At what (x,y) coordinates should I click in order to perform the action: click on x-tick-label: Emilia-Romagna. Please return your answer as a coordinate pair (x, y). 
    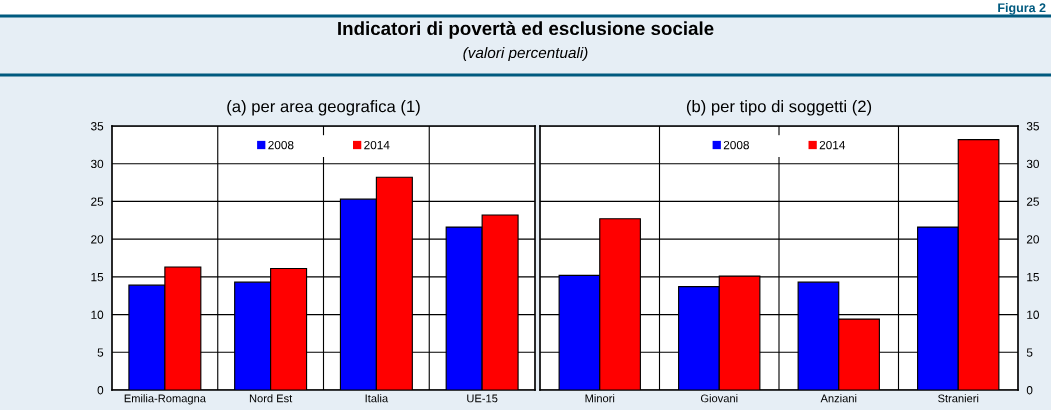
    Looking at the image, I should click on (165, 399).